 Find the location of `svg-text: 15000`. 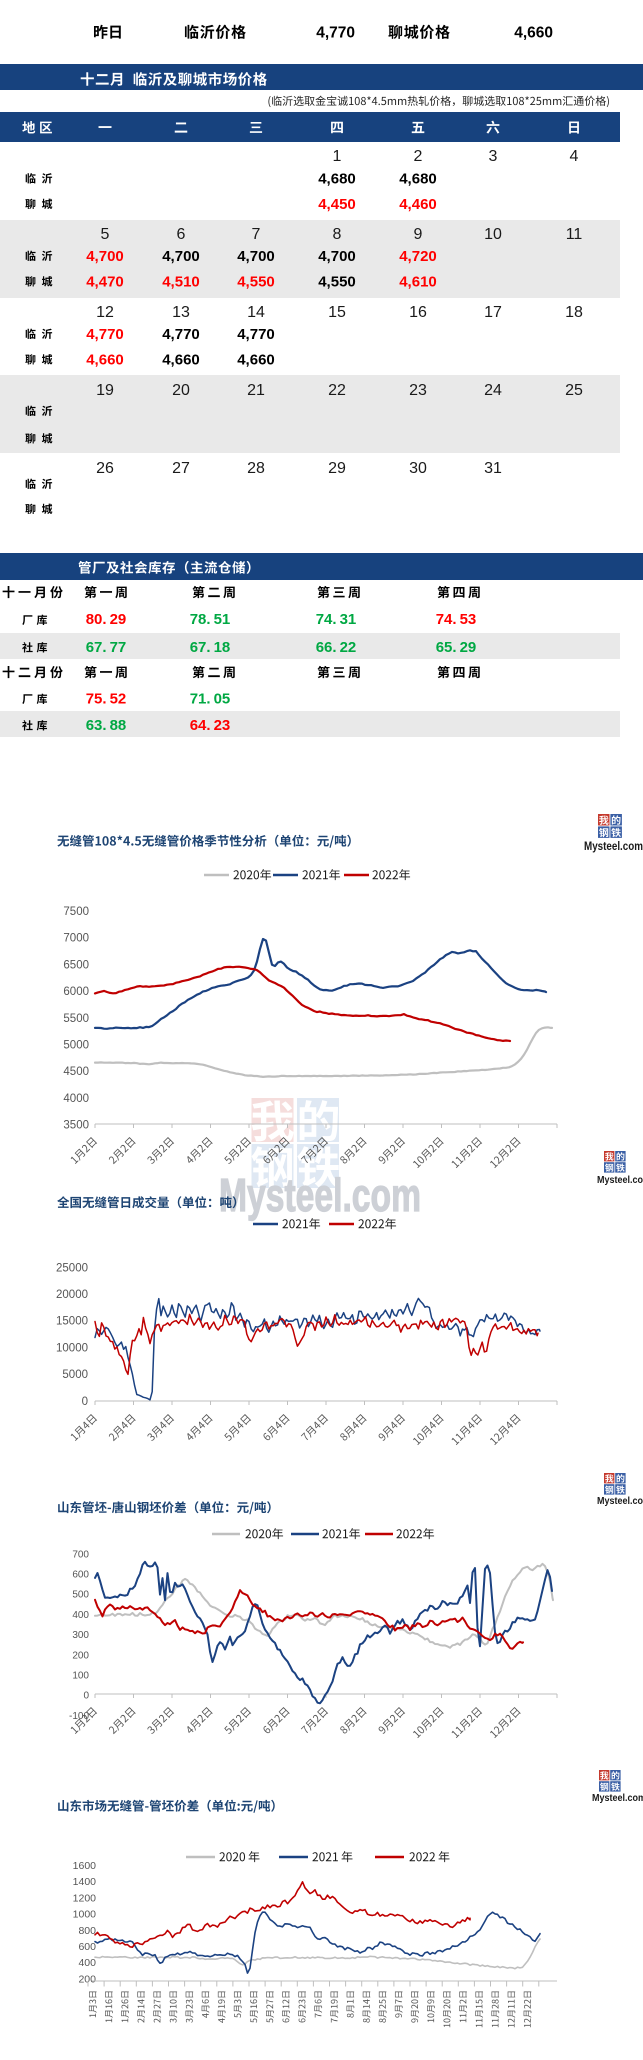

svg-text: 15000 is located at coordinates (72, 1322).